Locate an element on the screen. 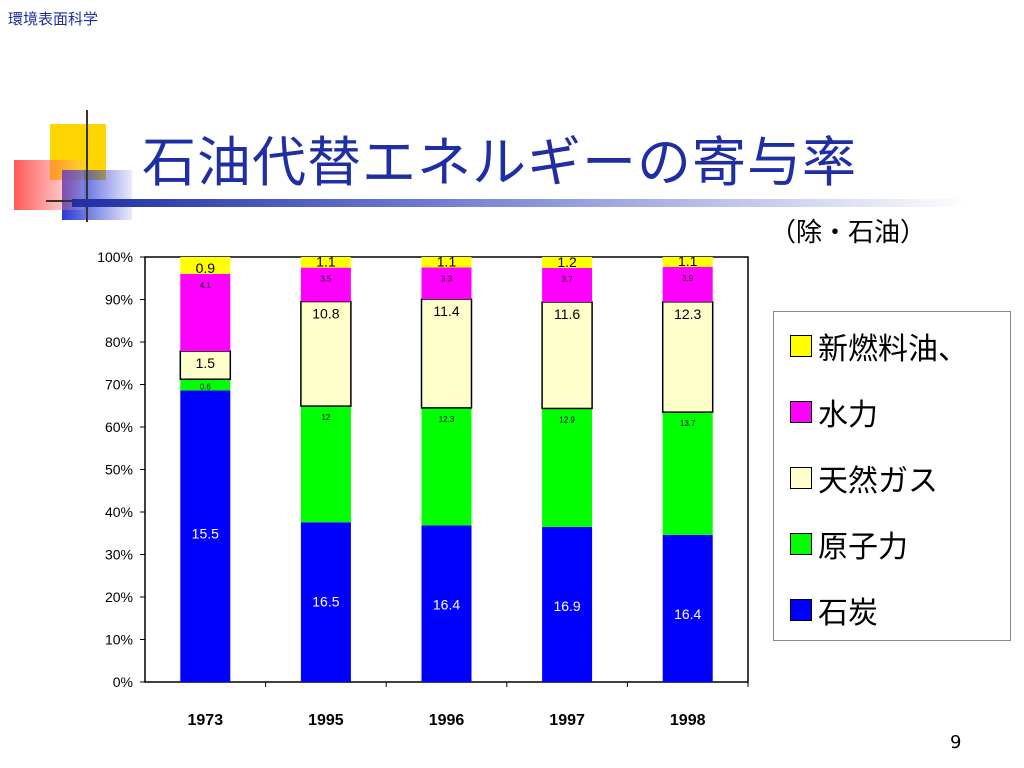  legend-label: 天然ガス is located at coordinates (878, 481).